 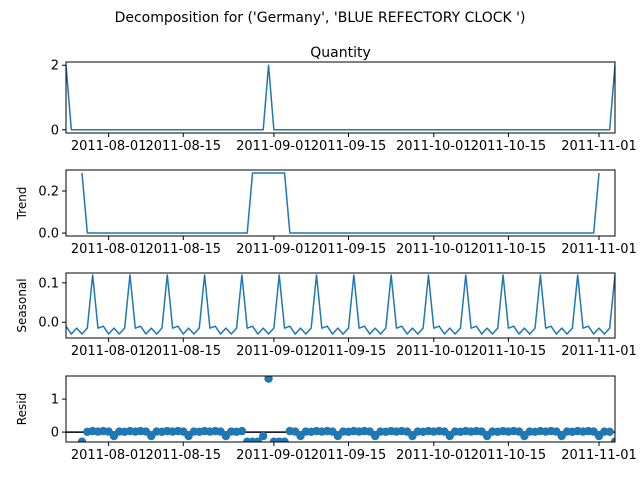 I want to click on panel-title: Quantity, so click(x=340, y=53).